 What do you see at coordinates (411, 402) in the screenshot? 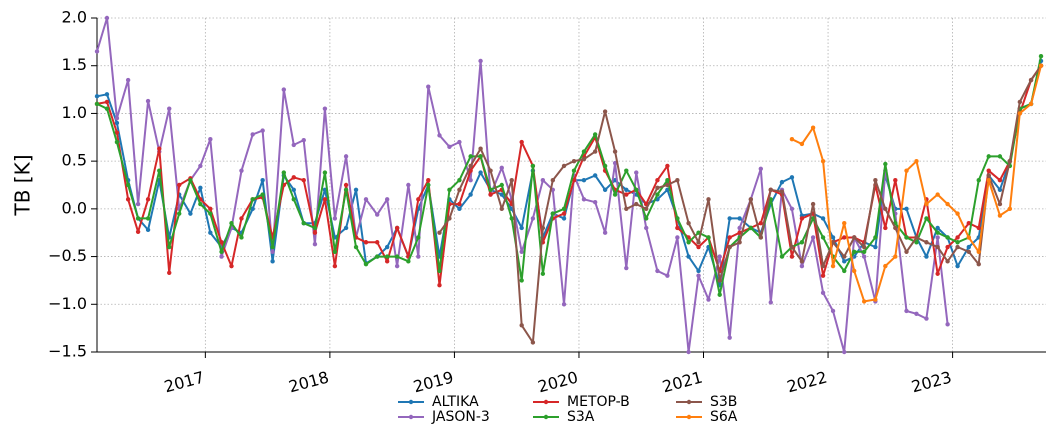
I see `legend-marker` at bounding box center [411, 402].